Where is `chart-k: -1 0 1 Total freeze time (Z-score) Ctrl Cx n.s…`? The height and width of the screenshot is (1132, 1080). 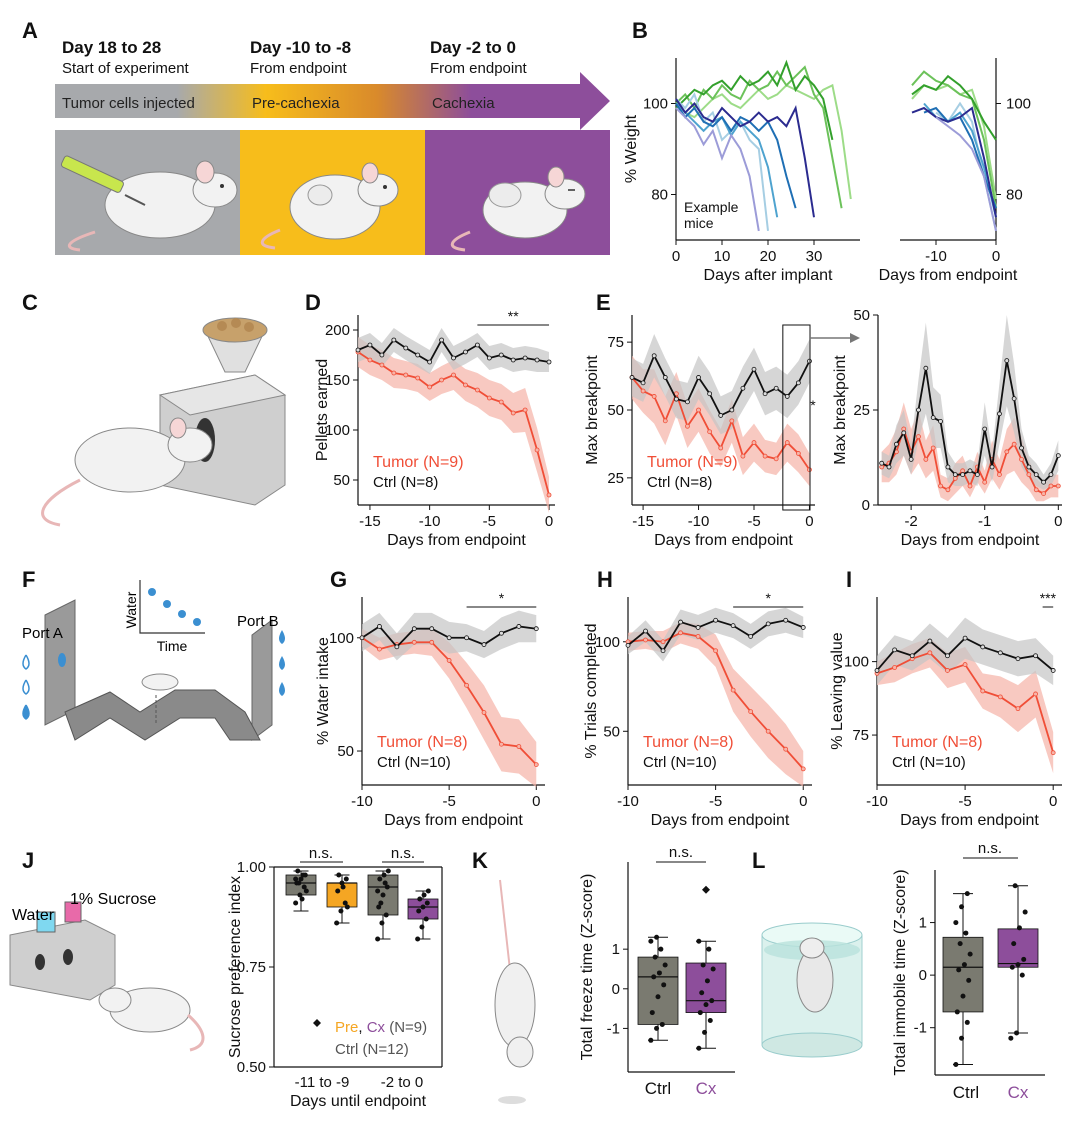
chart-k: -1 0 1 Total freeze time (Z-score) Ctrl Cx n.s… is located at coordinates (657, 971).